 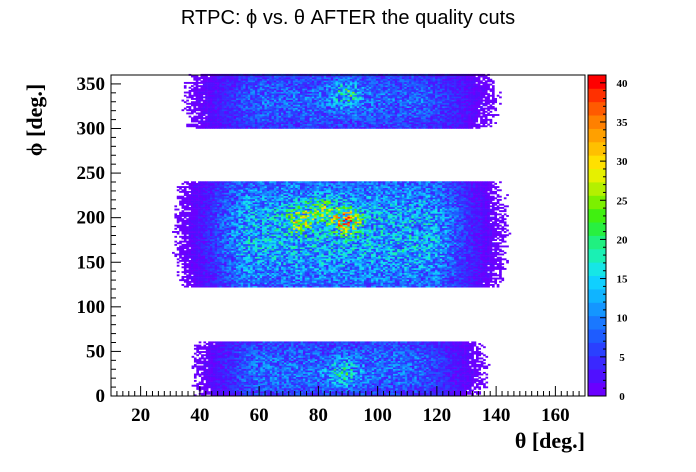 I want to click on colorbar-frame, so click(x=597, y=235).